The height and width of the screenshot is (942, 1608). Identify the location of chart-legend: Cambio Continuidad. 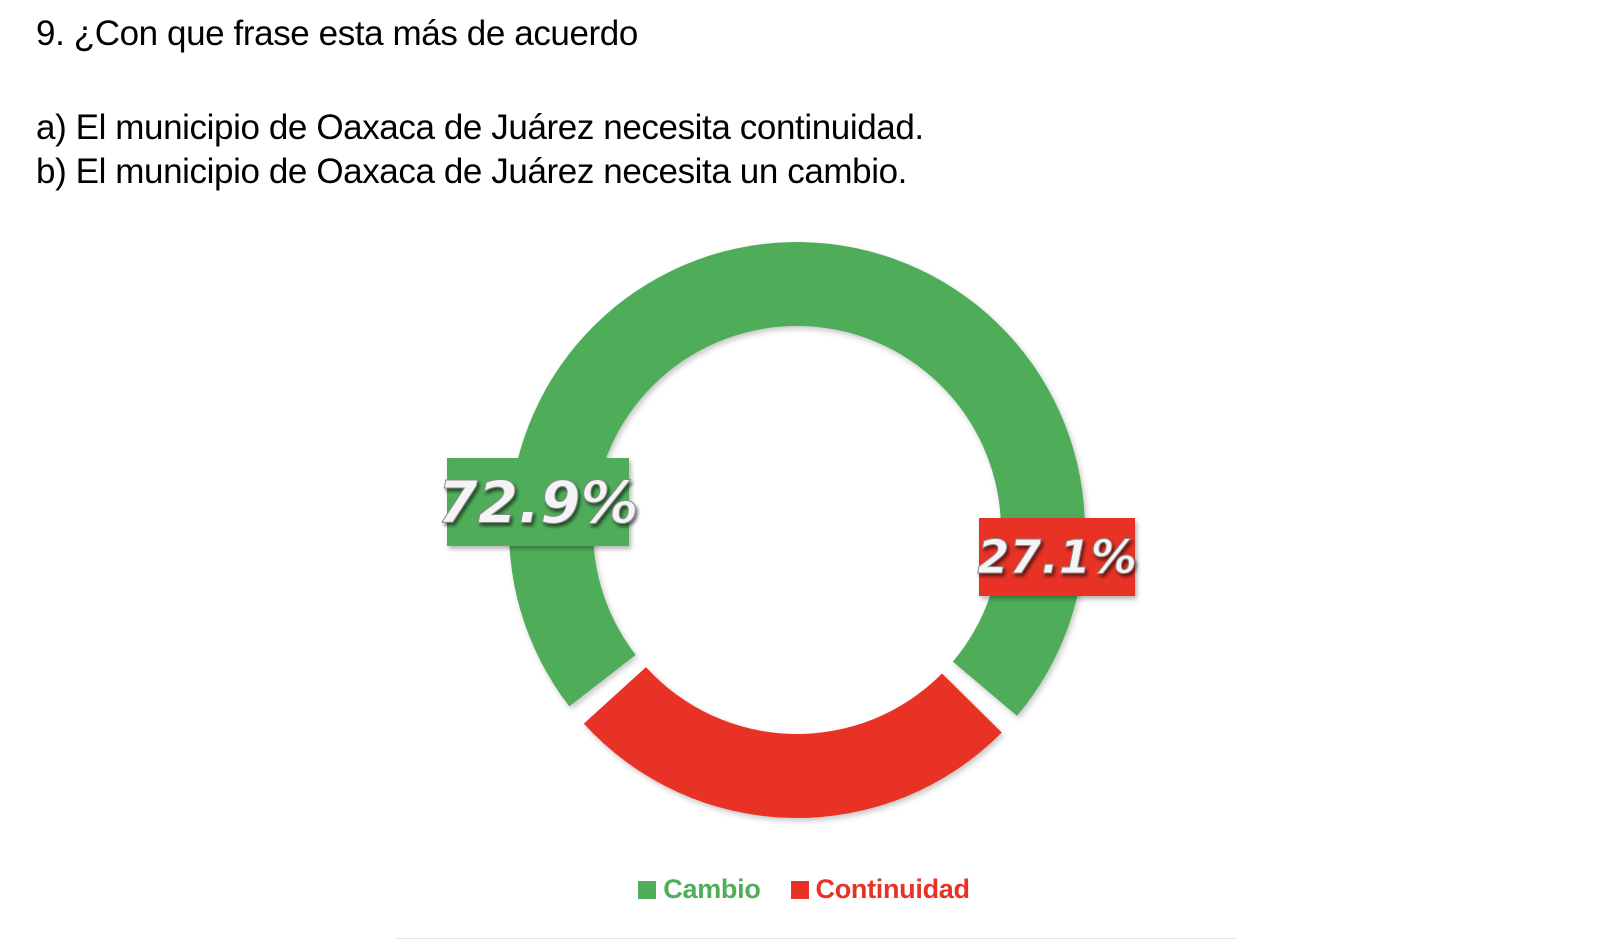
(804, 889).